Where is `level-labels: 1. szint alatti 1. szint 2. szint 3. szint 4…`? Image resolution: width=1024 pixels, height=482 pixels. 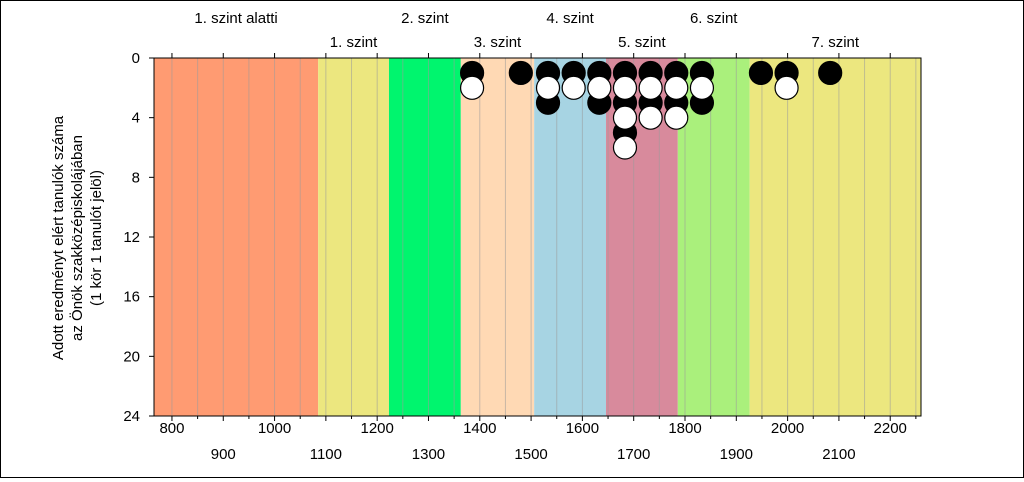
level-labels: 1. szint alatti 1. szint 2. szint 3. szint 4… is located at coordinates (527, 30).